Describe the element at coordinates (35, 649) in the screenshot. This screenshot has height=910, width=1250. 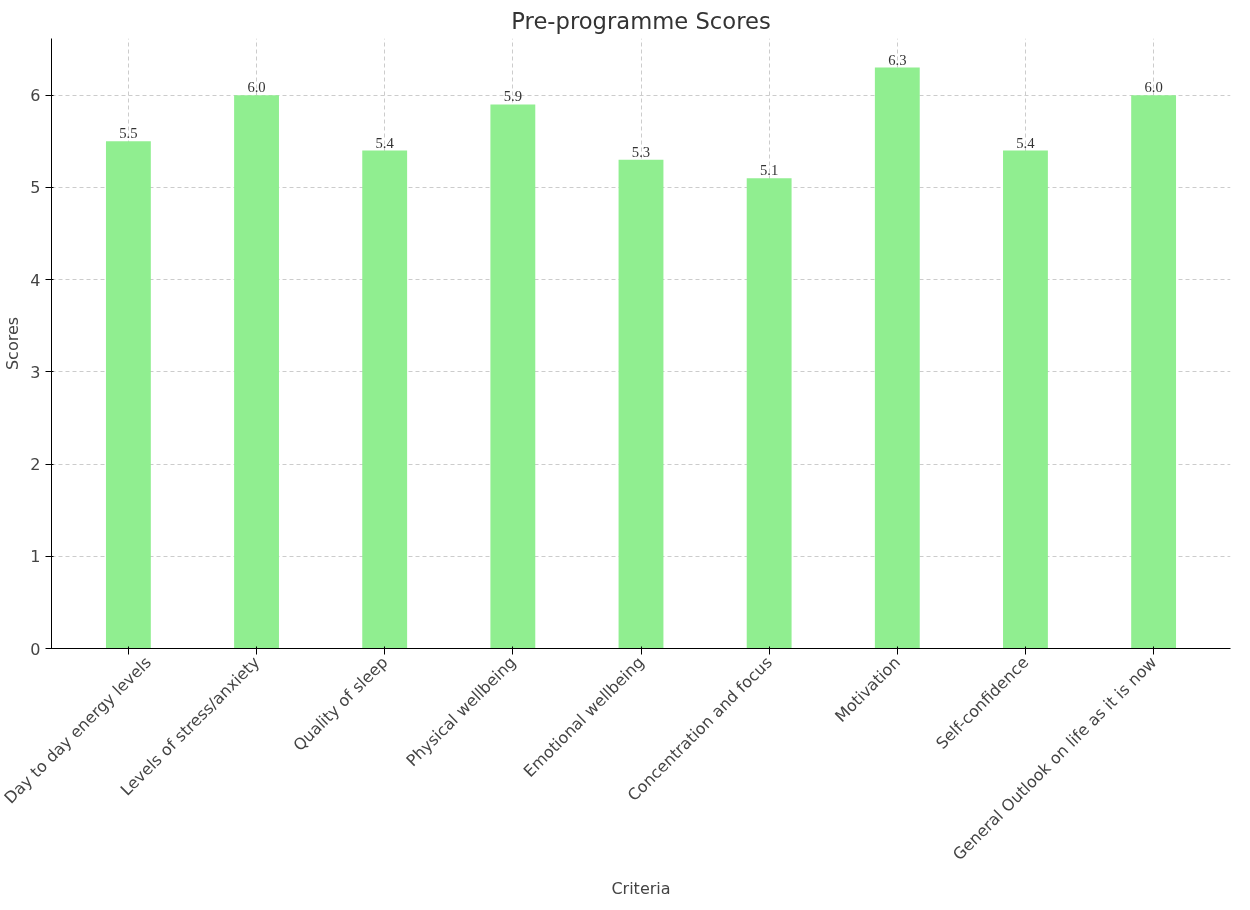
I see `y-tick-label: 0` at that location.